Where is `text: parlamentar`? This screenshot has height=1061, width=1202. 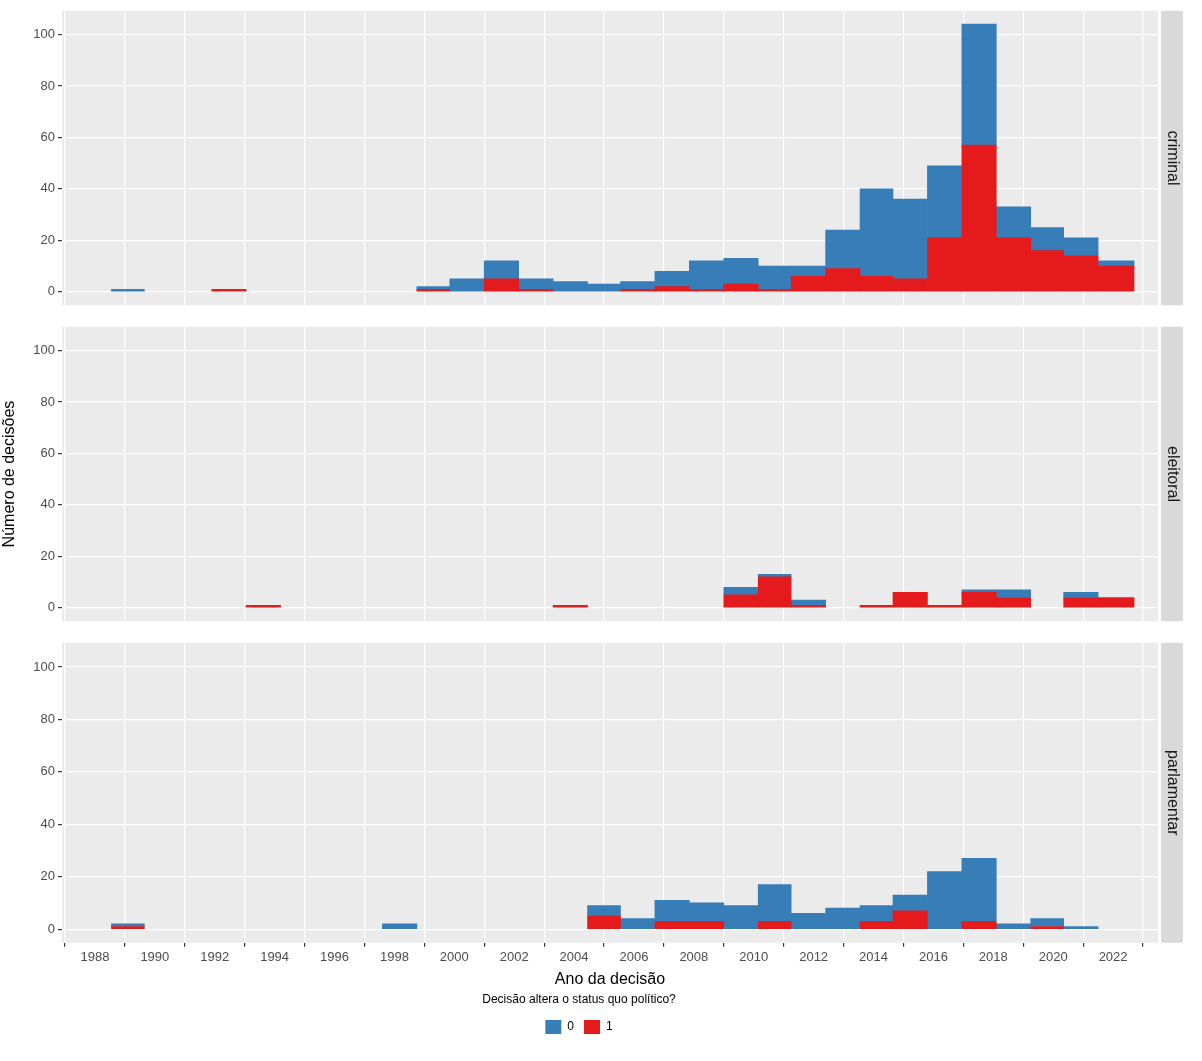
text: parlamentar is located at coordinates (1173, 793).